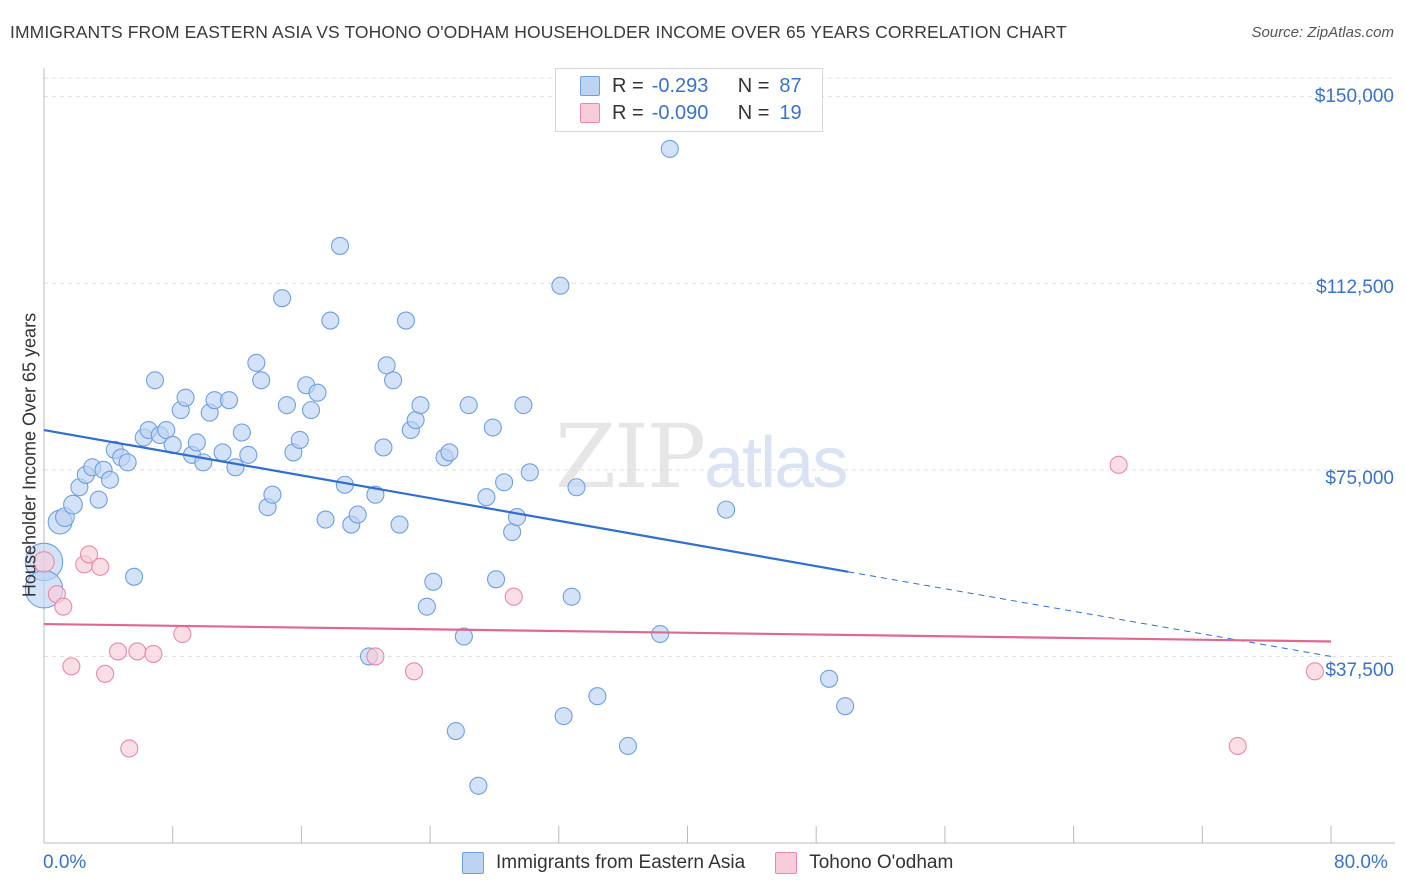 The height and width of the screenshot is (892, 1406). What do you see at coordinates (881, 862) in the screenshot?
I see `series-legend-label: Tohono O'odham` at bounding box center [881, 862].